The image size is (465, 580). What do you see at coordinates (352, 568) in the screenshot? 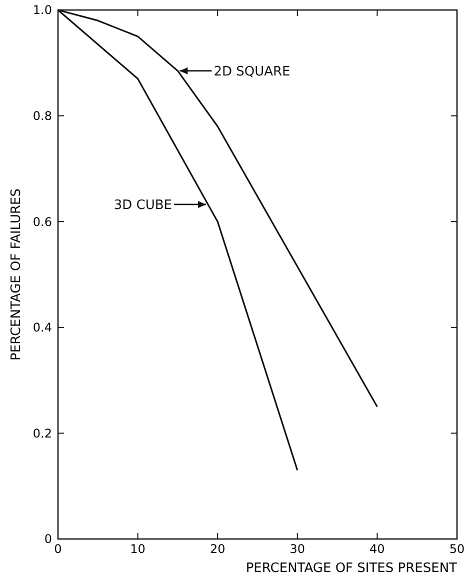
I see `x-axis-title: PERCENTAGE OF SITES PRESENT` at bounding box center [352, 568].